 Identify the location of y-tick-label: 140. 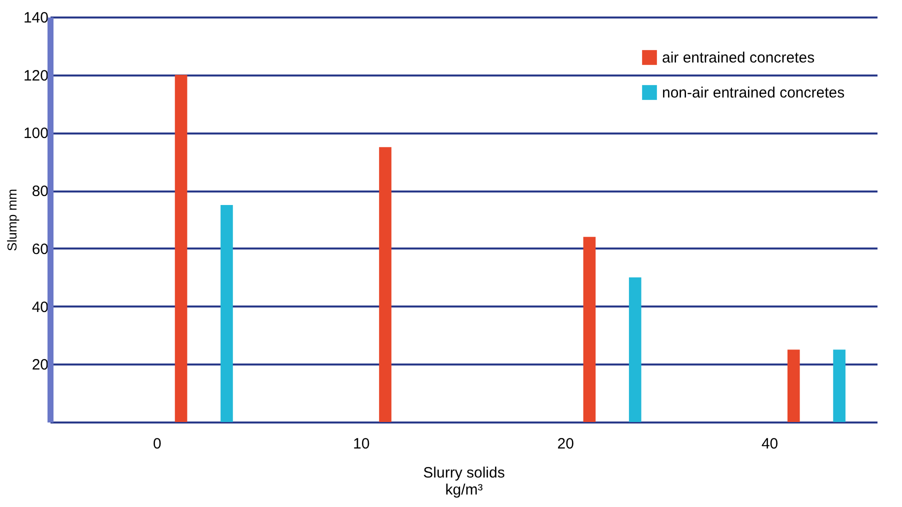
(35, 18).